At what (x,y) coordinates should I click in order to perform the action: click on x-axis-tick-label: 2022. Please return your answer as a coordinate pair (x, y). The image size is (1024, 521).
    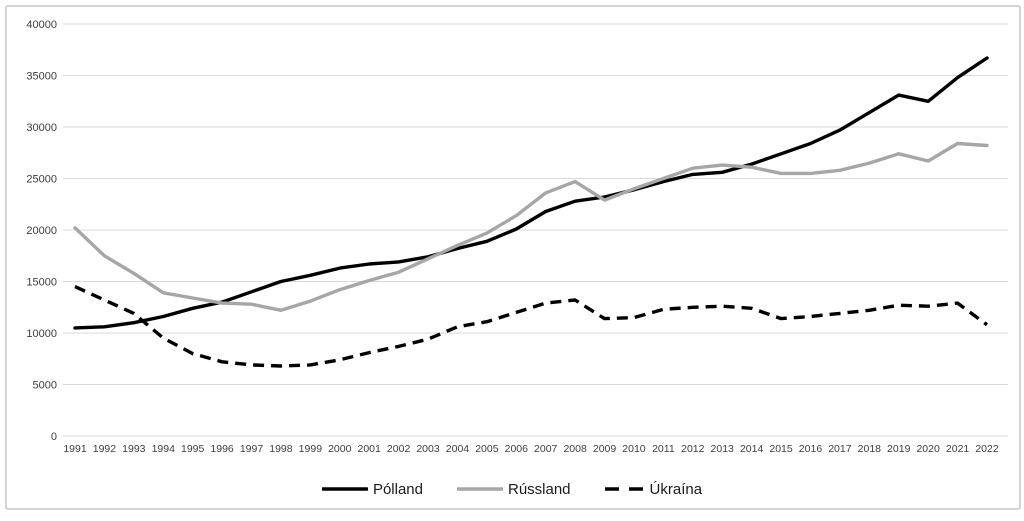
    Looking at the image, I should click on (987, 449).